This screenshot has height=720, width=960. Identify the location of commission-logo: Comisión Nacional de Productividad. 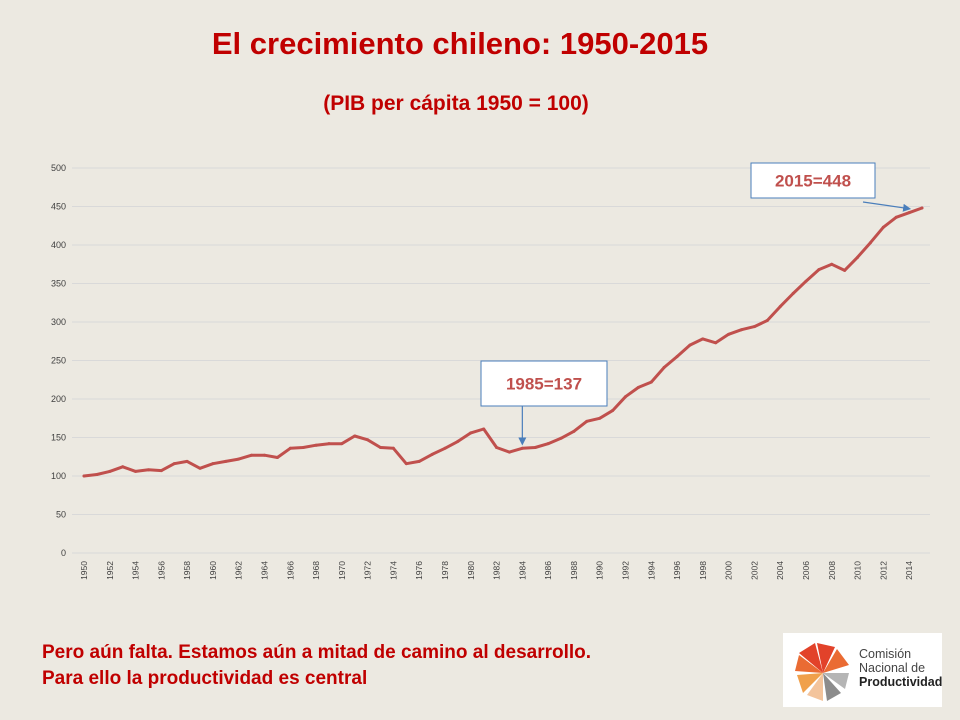
(862, 670).